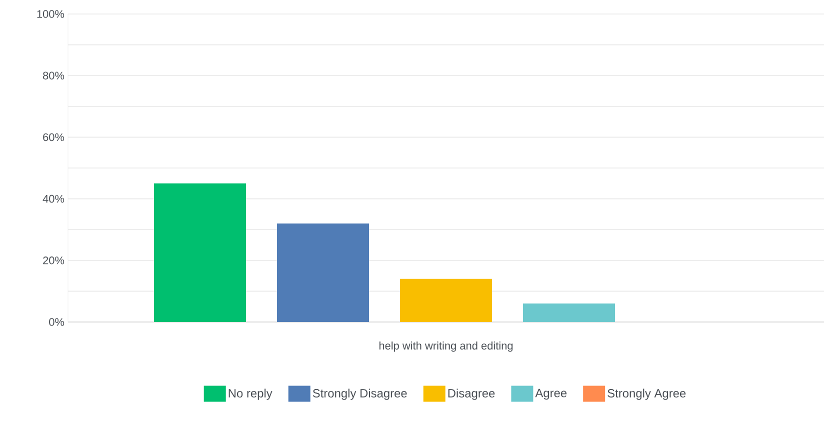 This screenshot has height=428, width=824. Describe the element at coordinates (647, 394) in the screenshot. I see `legend-label: Strongly Agree` at that location.